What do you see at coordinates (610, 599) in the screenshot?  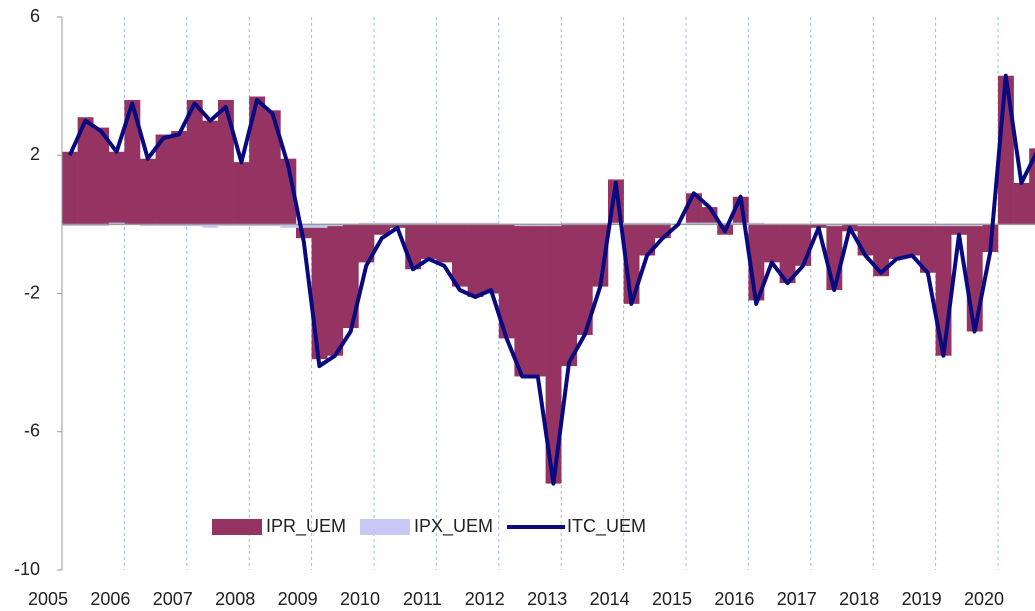 I see `x-tick-label: 2014` at bounding box center [610, 599].